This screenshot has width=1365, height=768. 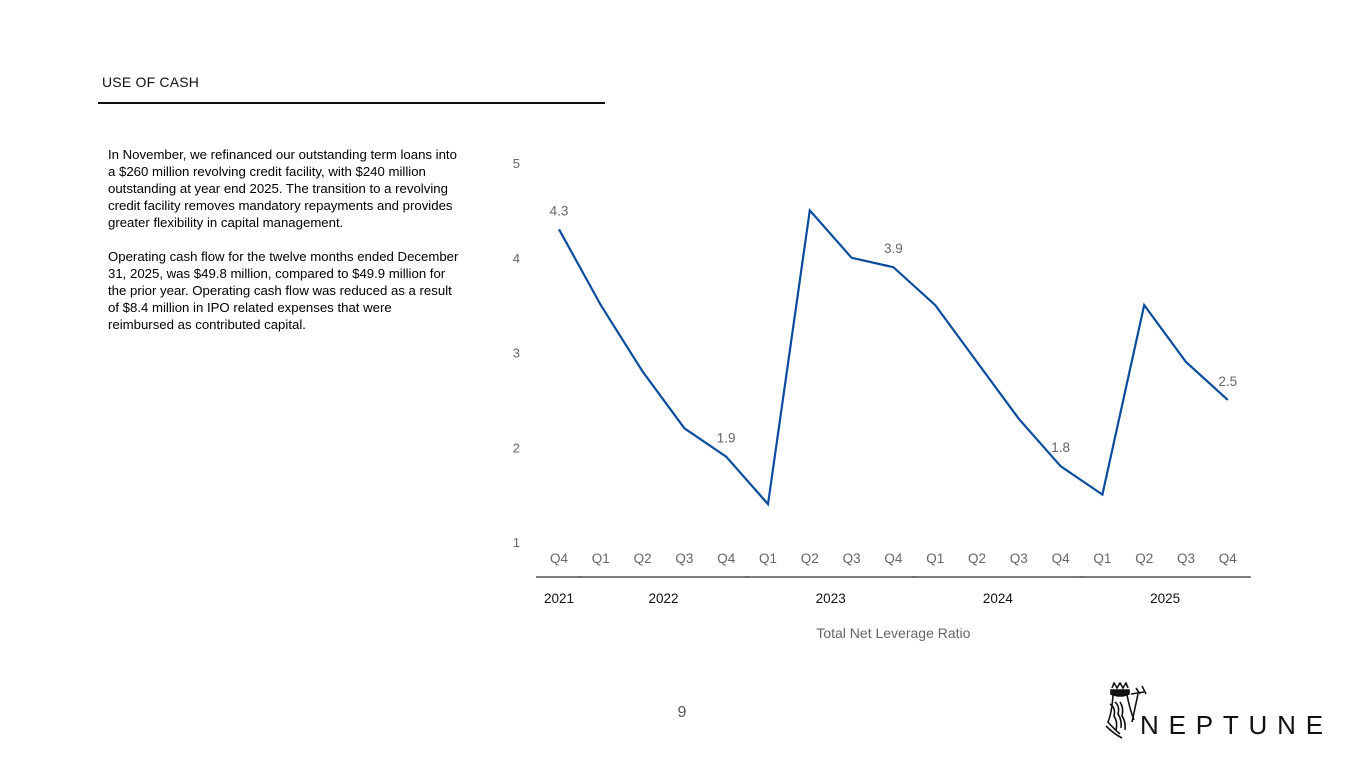 I want to click on y-tick-label: 1, so click(x=516, y=542).